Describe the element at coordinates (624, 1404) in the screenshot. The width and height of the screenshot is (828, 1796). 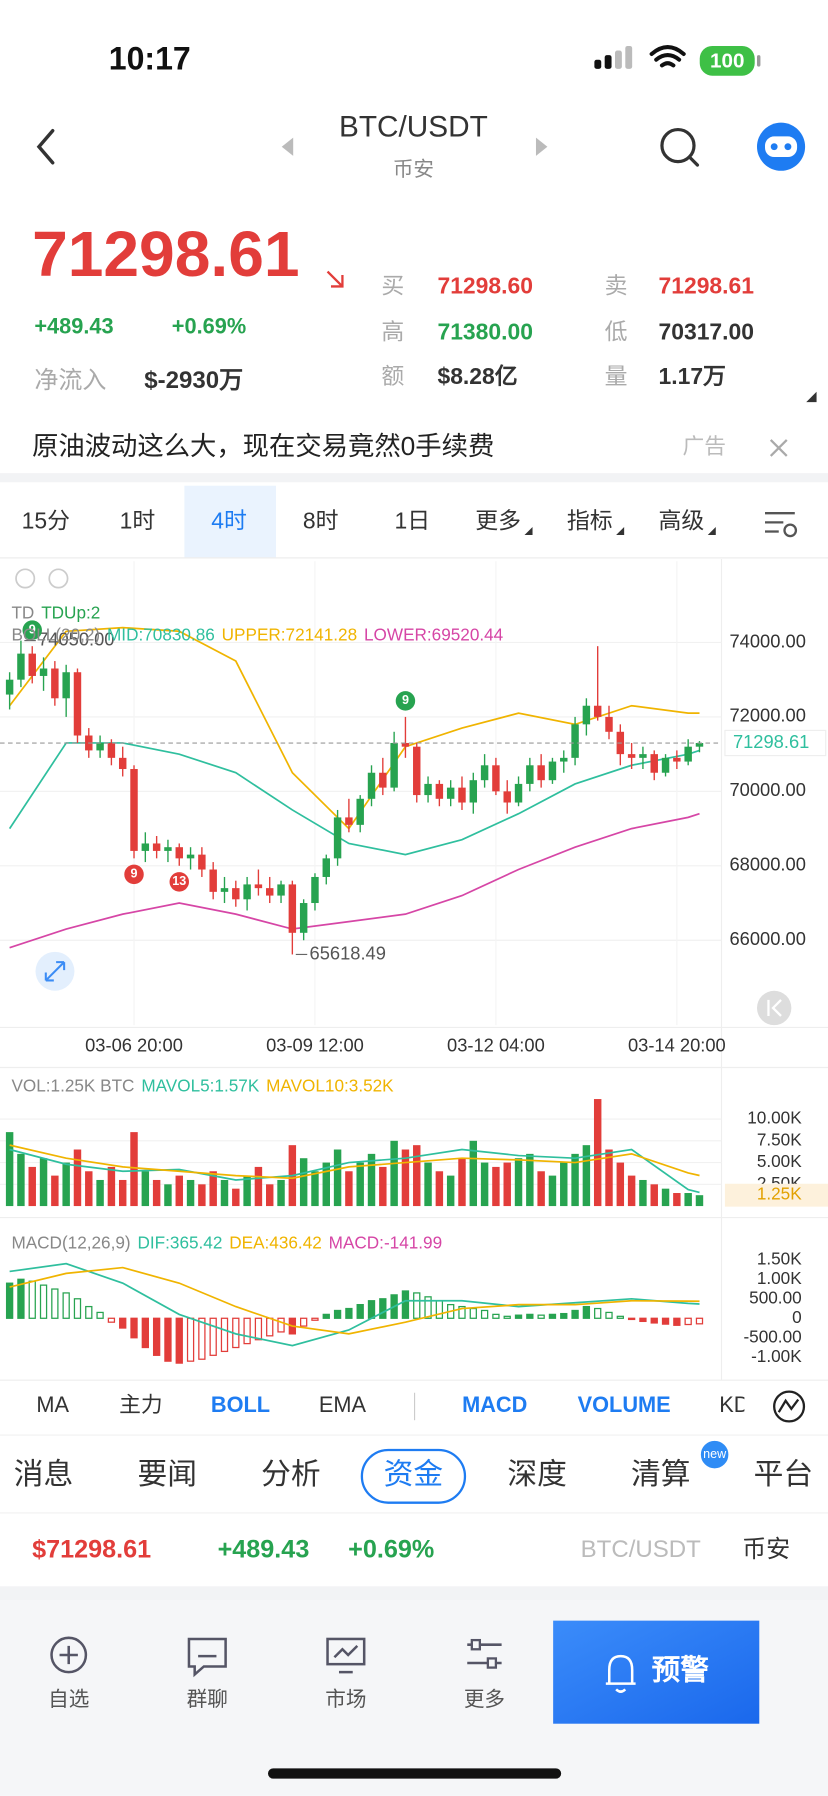
I see `indicator-tab: VOLUME` at that location.